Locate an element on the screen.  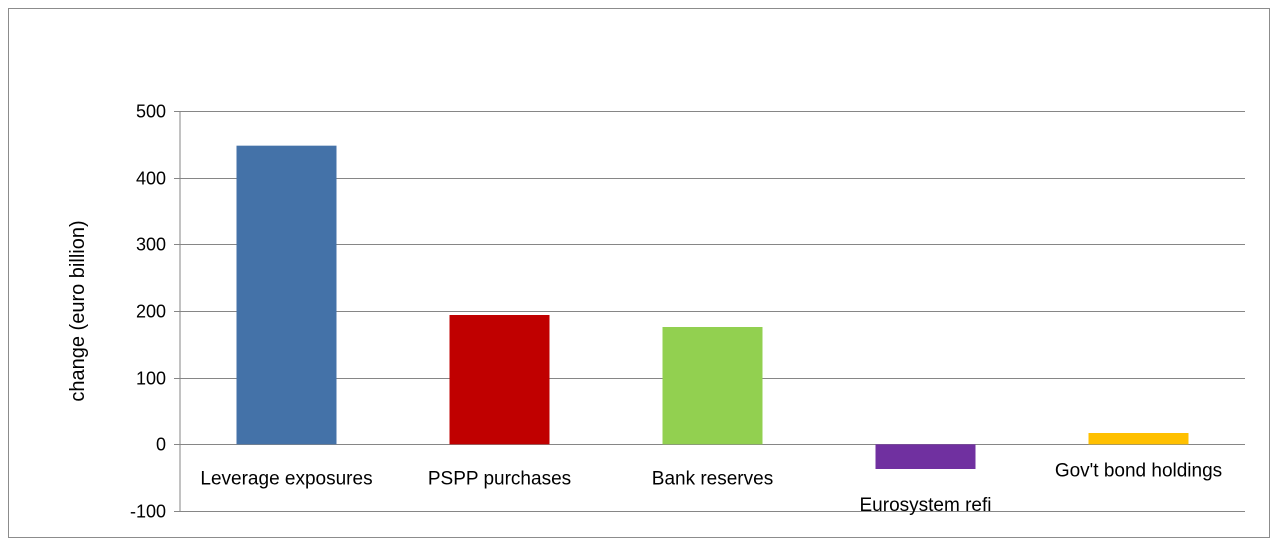
y-tick-label: 200 is located at coordinates (151, 312).